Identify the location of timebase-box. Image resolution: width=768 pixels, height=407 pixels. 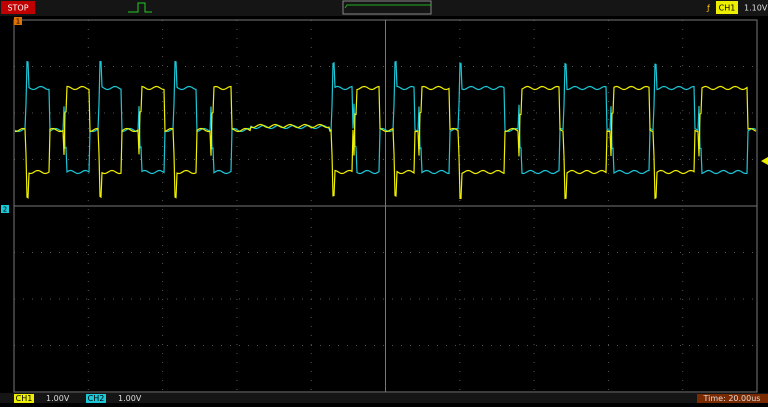
(732, 398).